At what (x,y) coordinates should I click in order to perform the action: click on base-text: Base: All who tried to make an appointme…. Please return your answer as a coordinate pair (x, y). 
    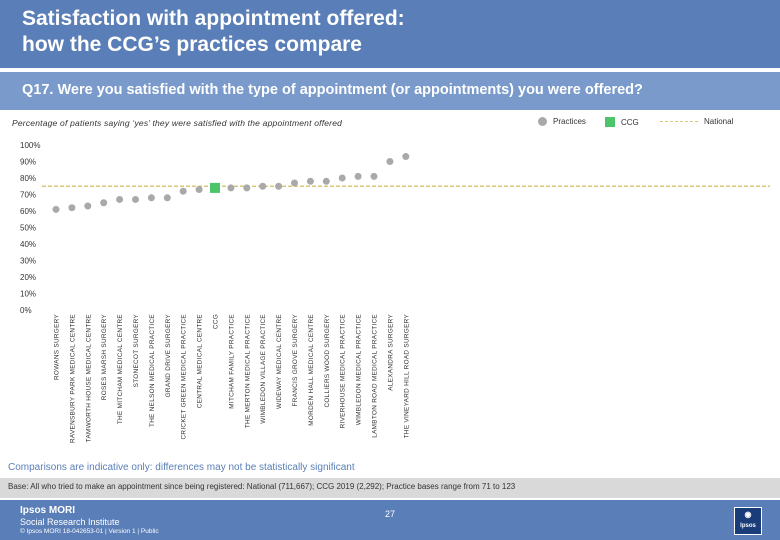
    Looking at the image, I should click on (262, 486).